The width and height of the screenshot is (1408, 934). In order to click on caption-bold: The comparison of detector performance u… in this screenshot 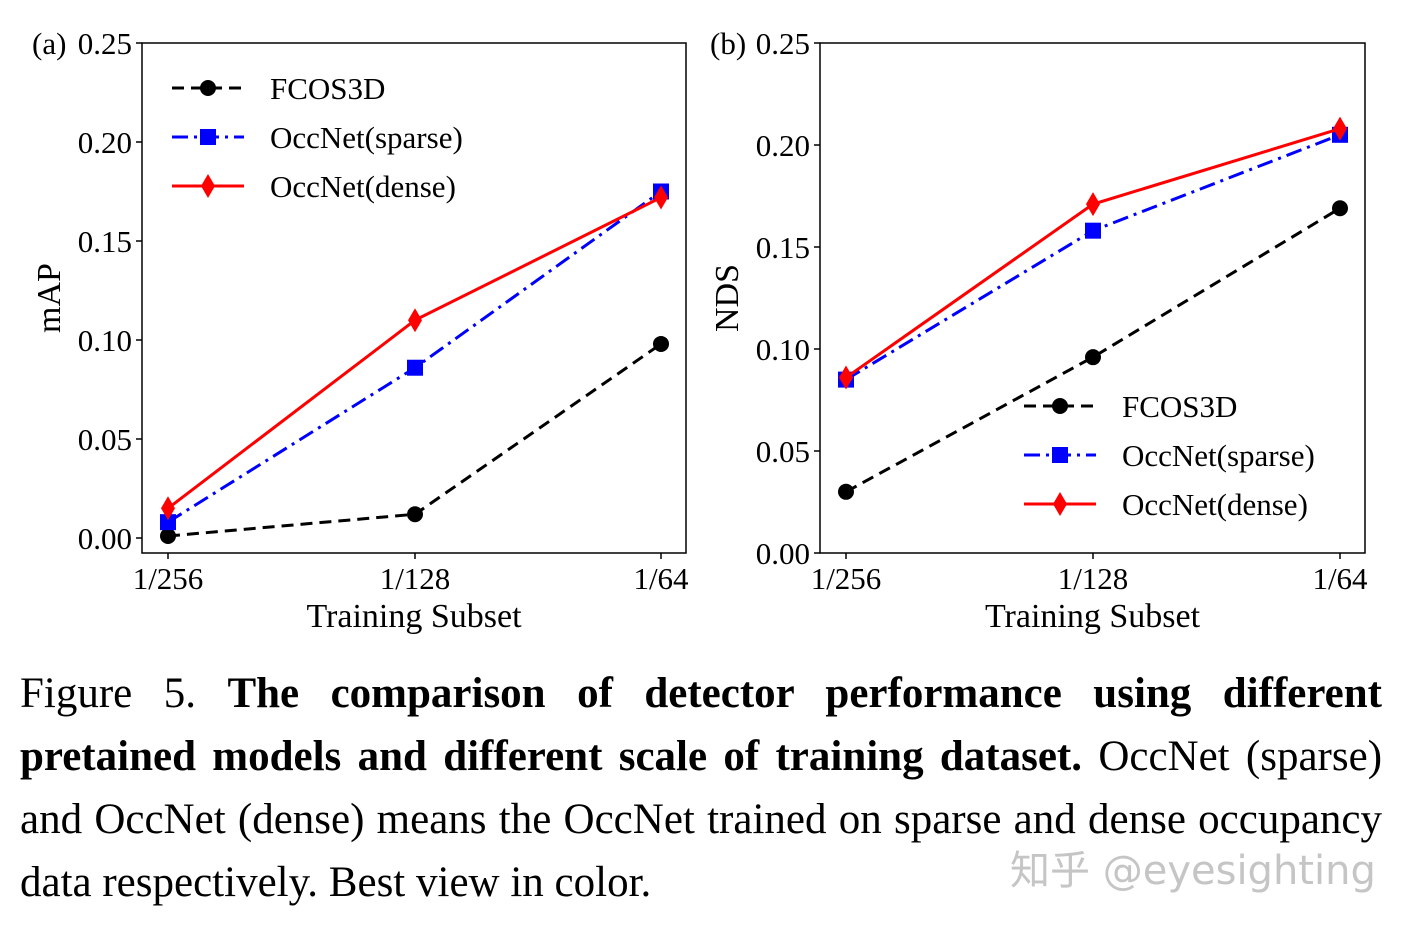, I will do `click(701, 725)`.